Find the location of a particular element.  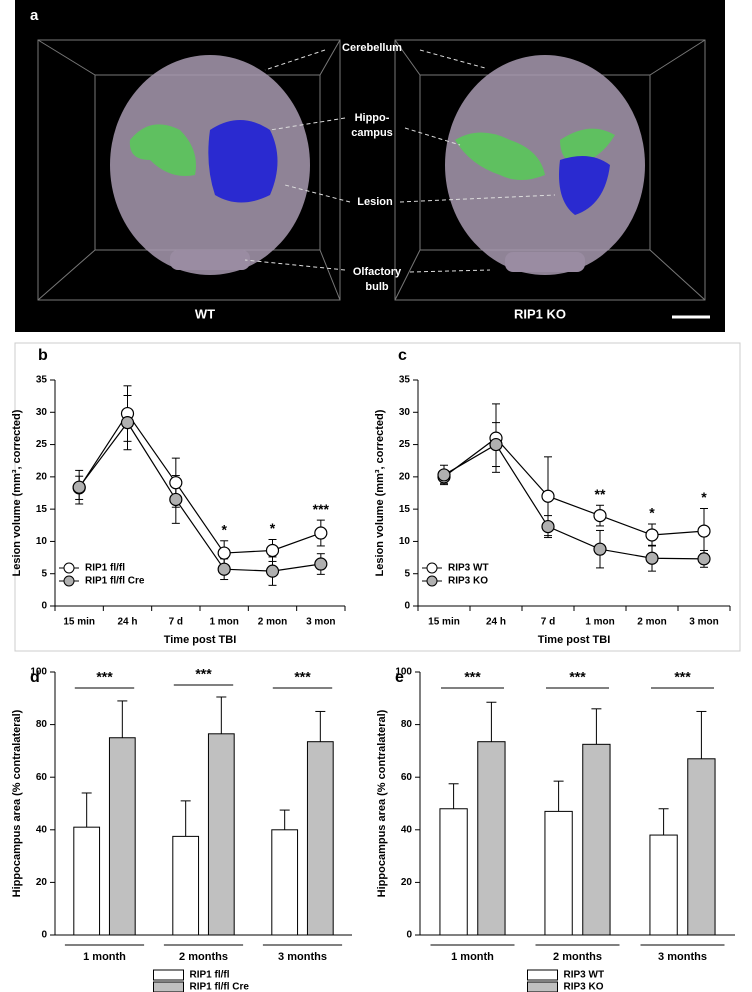

genotype-label: RIP1 KO is located at coordinates (540, 313).